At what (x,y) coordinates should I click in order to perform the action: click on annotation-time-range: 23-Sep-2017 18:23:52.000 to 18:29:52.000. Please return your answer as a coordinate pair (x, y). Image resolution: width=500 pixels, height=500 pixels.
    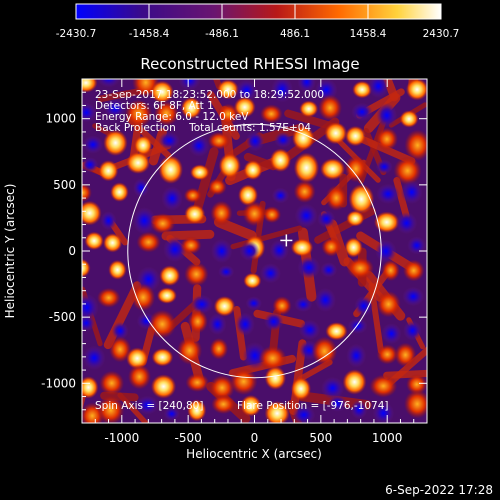
    Looking at the image, I should click on (209, 95).